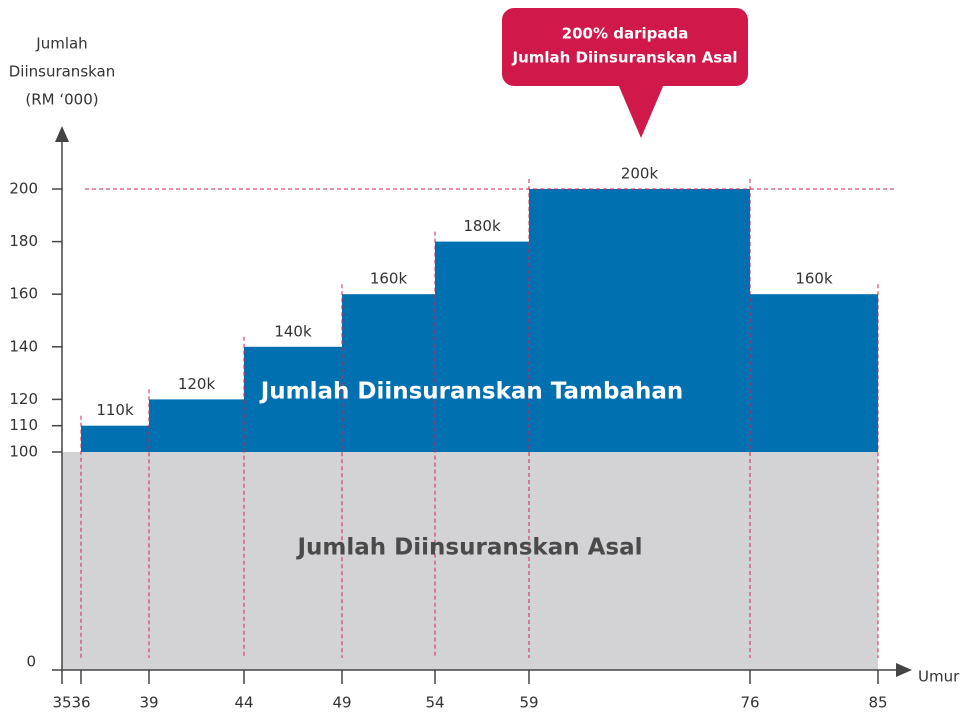 This screenshot has height=721, width=965. What do you see at coordinates (482, 226) in the screenshot?
I see `value-label: 180k` at bounding box center [482, 226].